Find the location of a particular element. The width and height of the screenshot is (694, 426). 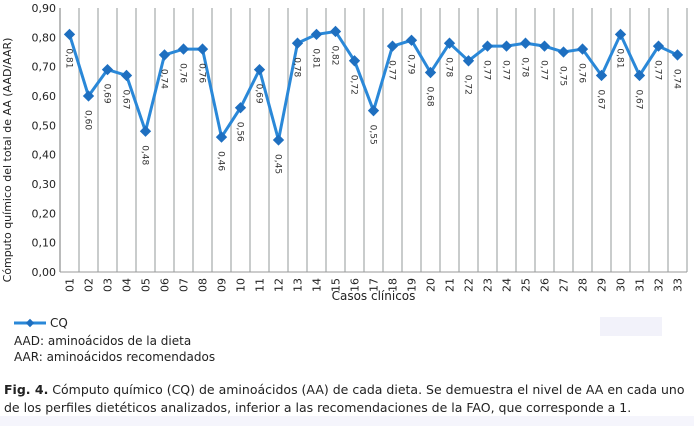

y-tick-label: 0,10 is located at coordinates (44, 243).